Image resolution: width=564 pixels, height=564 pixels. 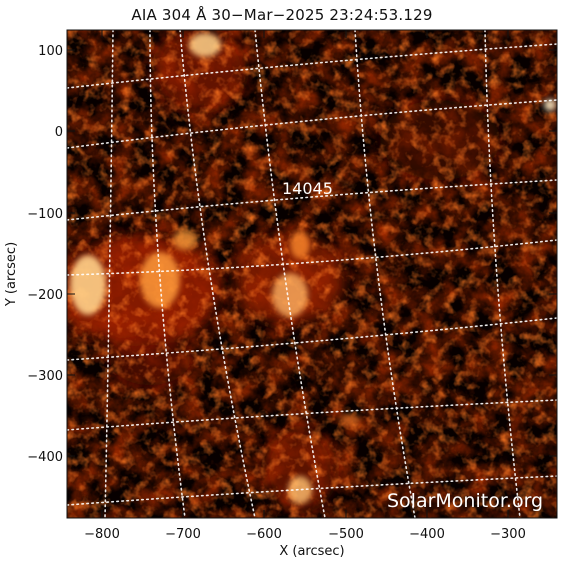 What do you see at coordinates (311, 551) in the screenshot?
I see `x-axis-label: X (arcsec)` at bounding box center [311, 551].